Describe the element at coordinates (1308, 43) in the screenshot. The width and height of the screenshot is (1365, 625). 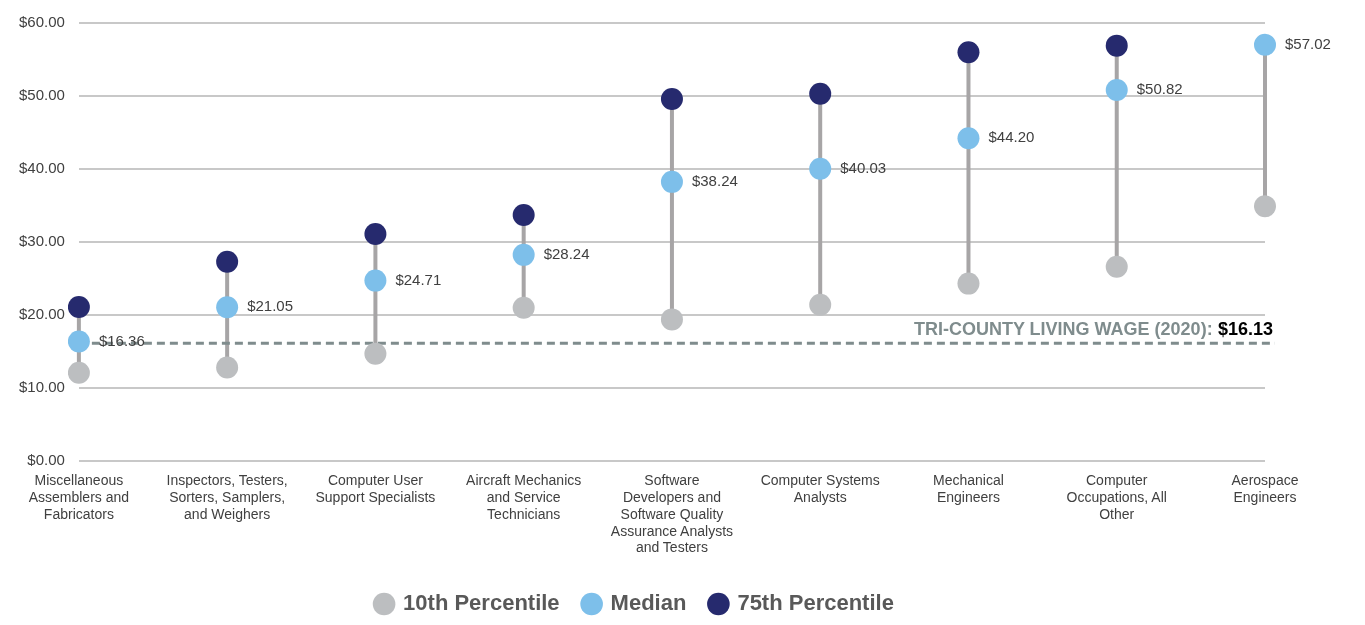
I see `data-label: $57.02` at that location.